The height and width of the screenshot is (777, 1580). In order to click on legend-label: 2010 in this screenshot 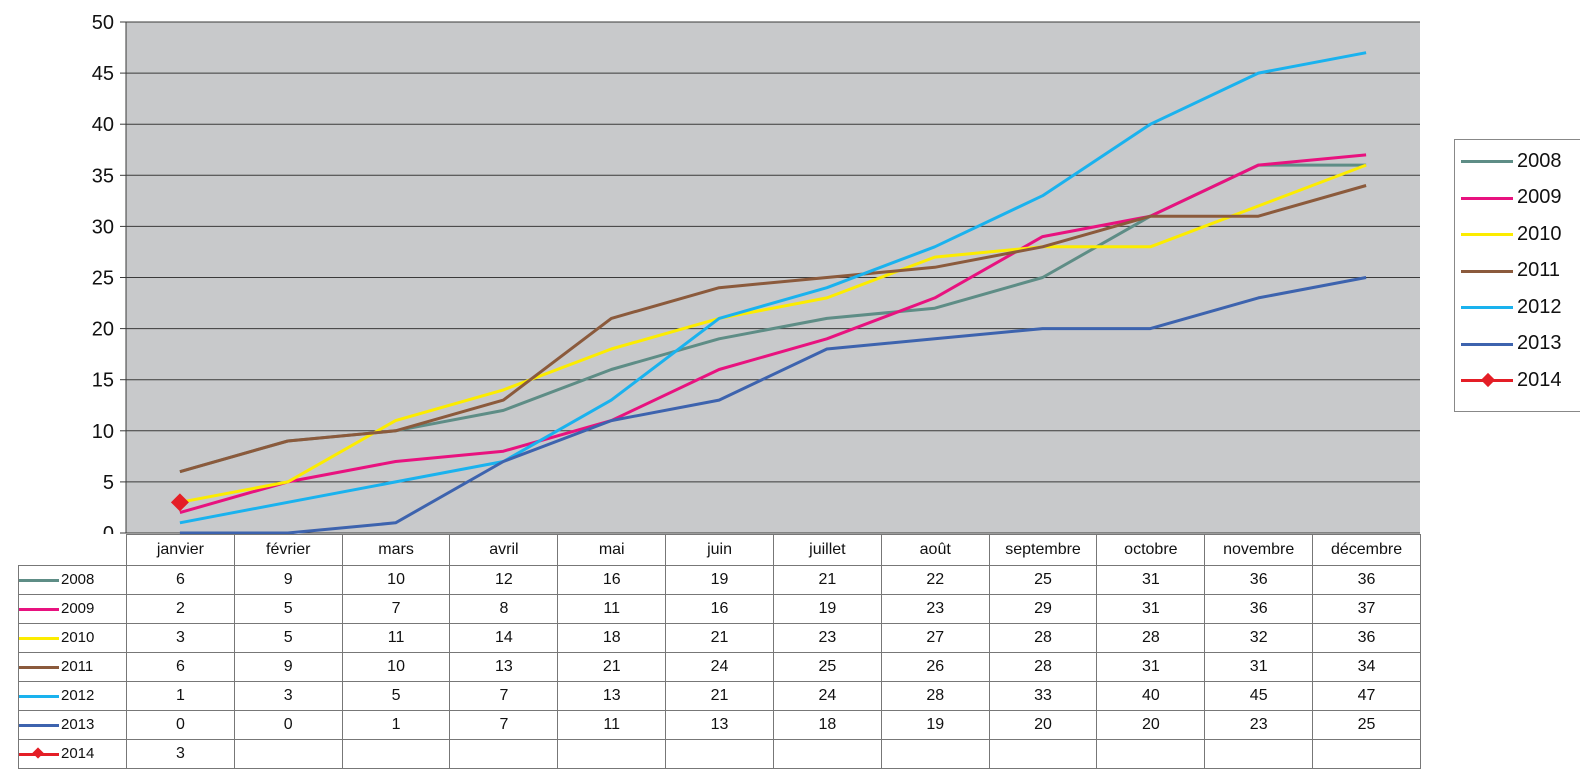, I will do `click(1539, 233)`.